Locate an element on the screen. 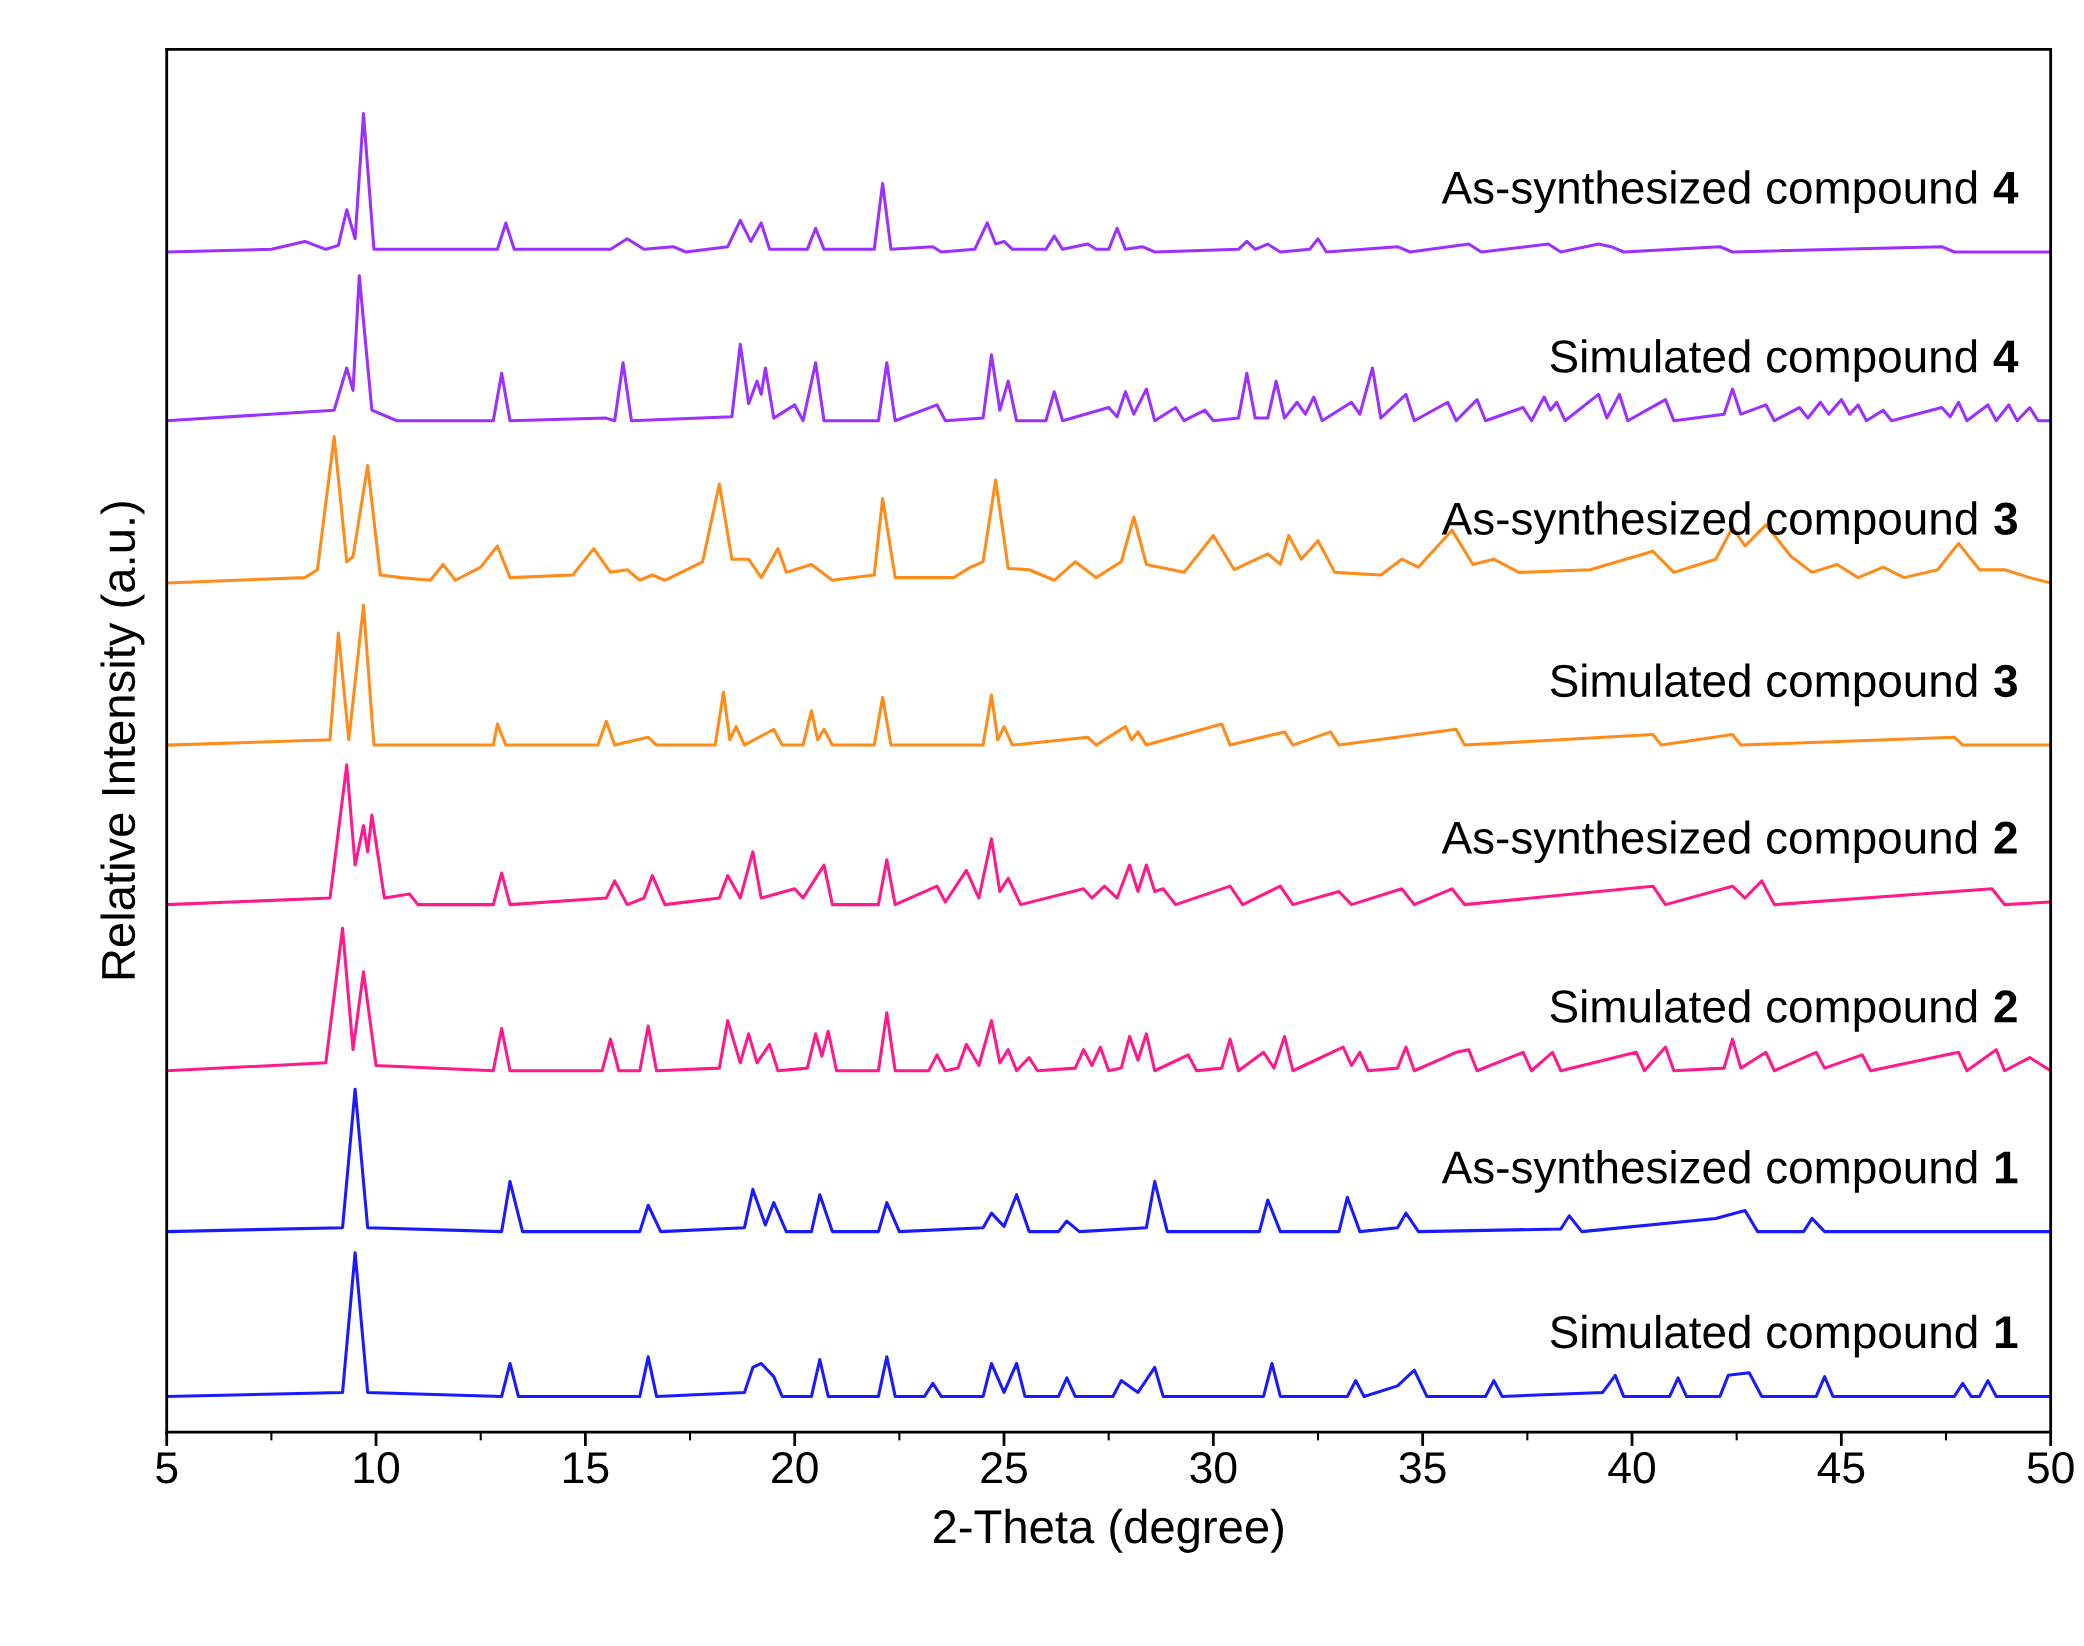 This screenshot has height=1646, width=2084. series-label: Simulated compound 2 is located at coordinates (1783, 1010).